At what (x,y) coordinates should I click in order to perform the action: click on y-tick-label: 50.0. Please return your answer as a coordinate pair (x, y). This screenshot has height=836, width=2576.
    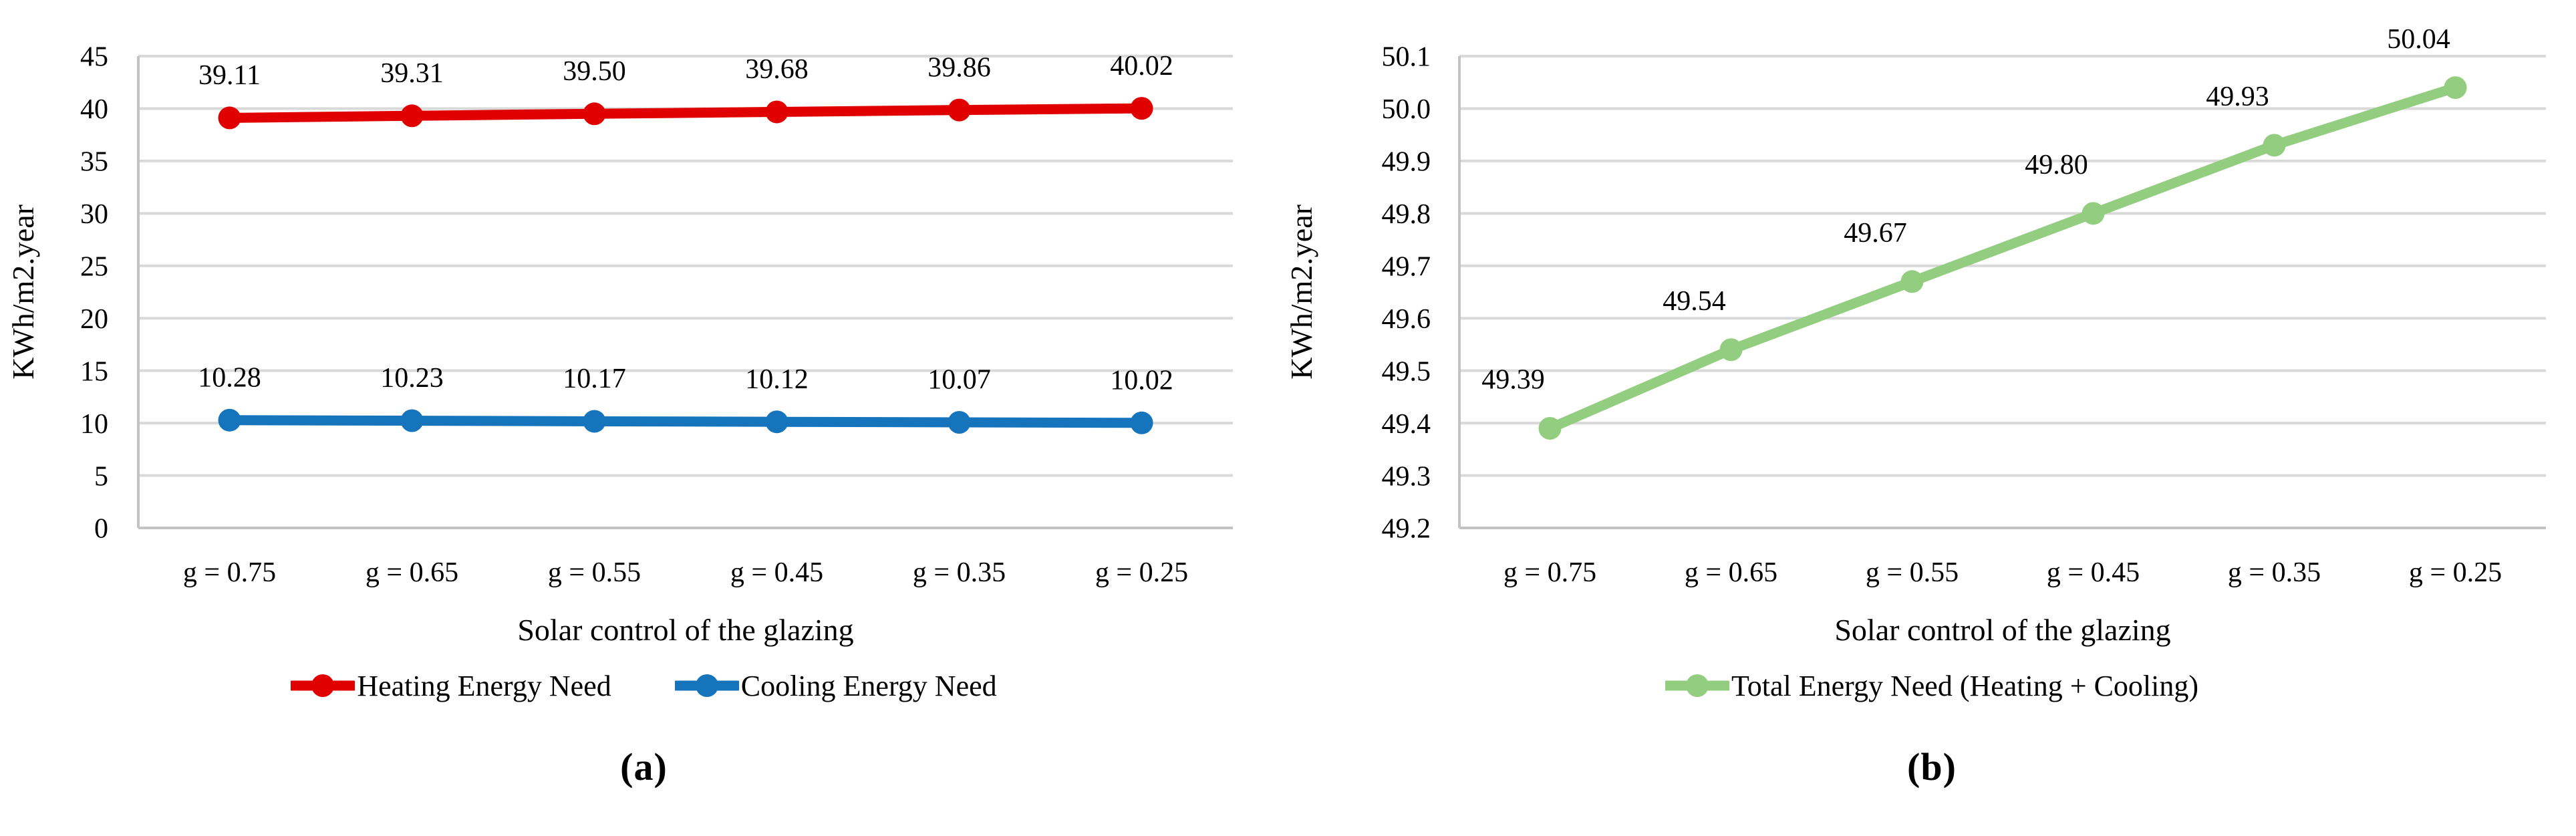
    Looking at the image, I should click on (1406, 109).